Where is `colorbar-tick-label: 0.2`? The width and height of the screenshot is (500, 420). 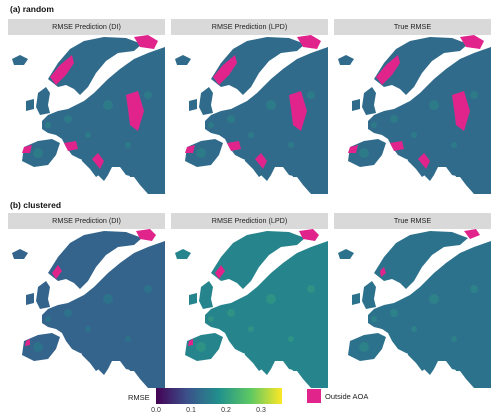
colorbar-tick-label: 0.2 is located at coordinates (226, 410).